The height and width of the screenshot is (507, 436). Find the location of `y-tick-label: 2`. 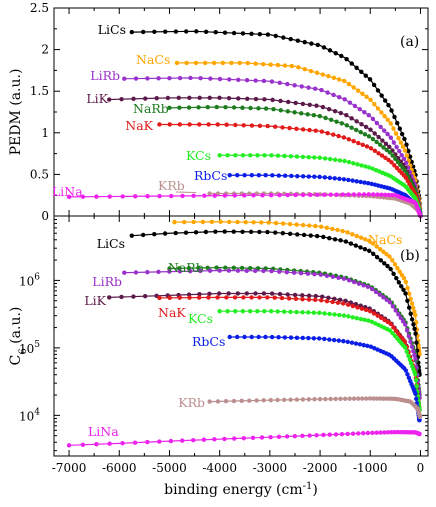

y-tick-label: 2 is located at coordinates (45, 50).